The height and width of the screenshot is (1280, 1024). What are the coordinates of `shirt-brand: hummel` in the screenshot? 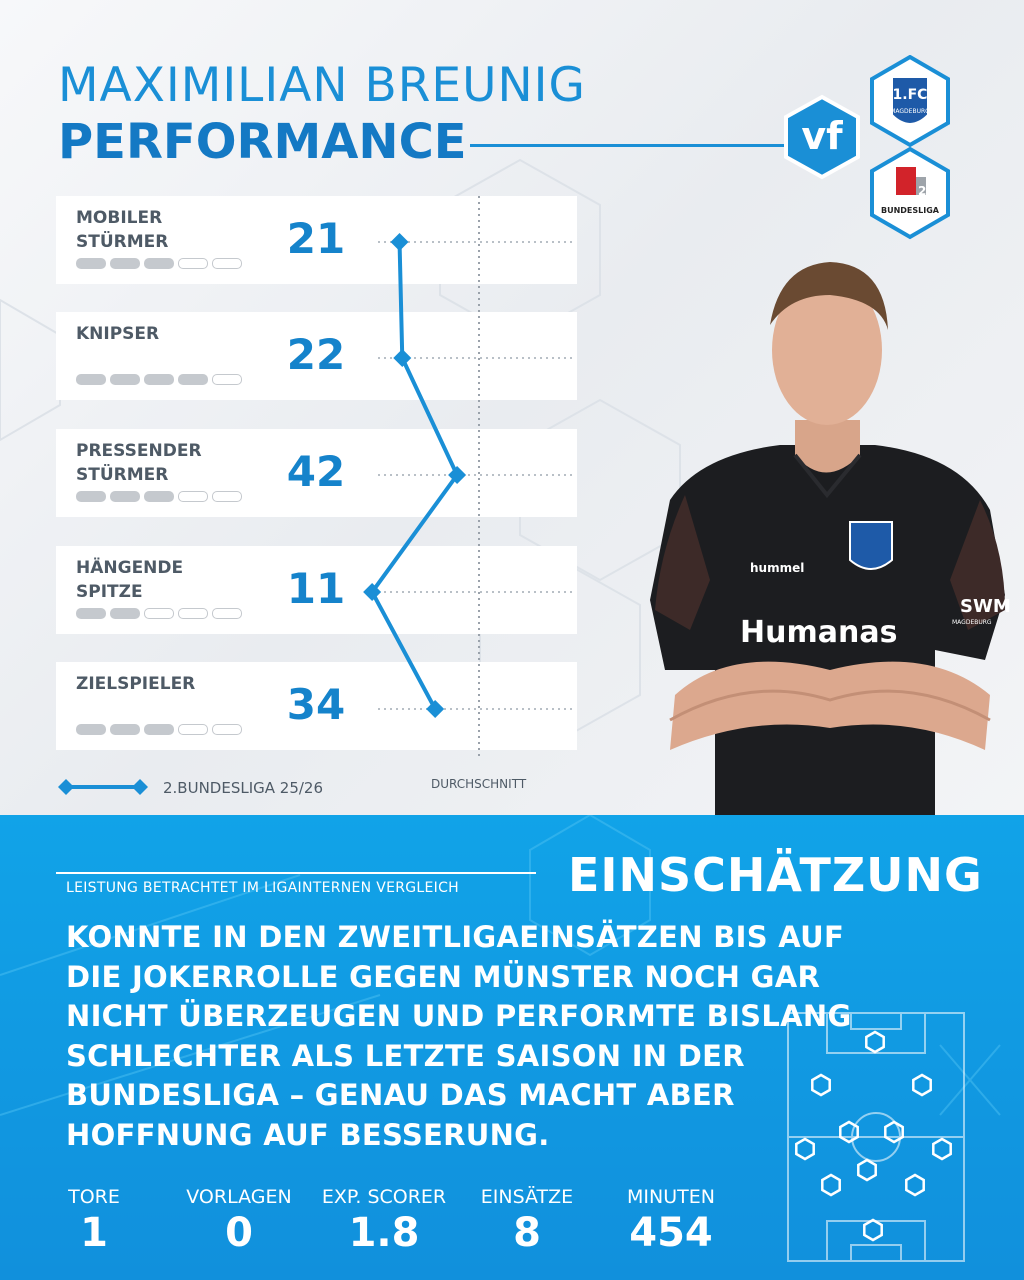 It's located at (777, 568).